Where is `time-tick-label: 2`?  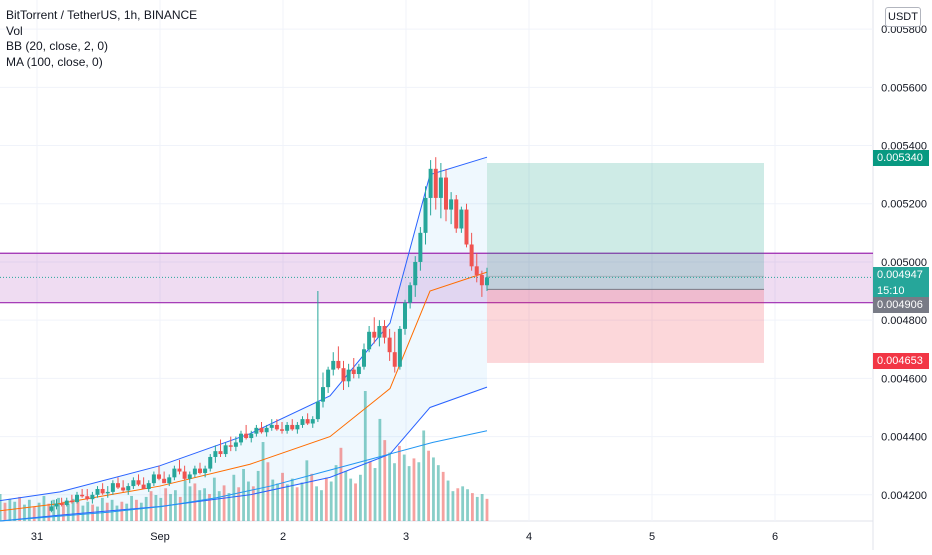
time-tick-label: 2 is located at coordinates (283, 537).